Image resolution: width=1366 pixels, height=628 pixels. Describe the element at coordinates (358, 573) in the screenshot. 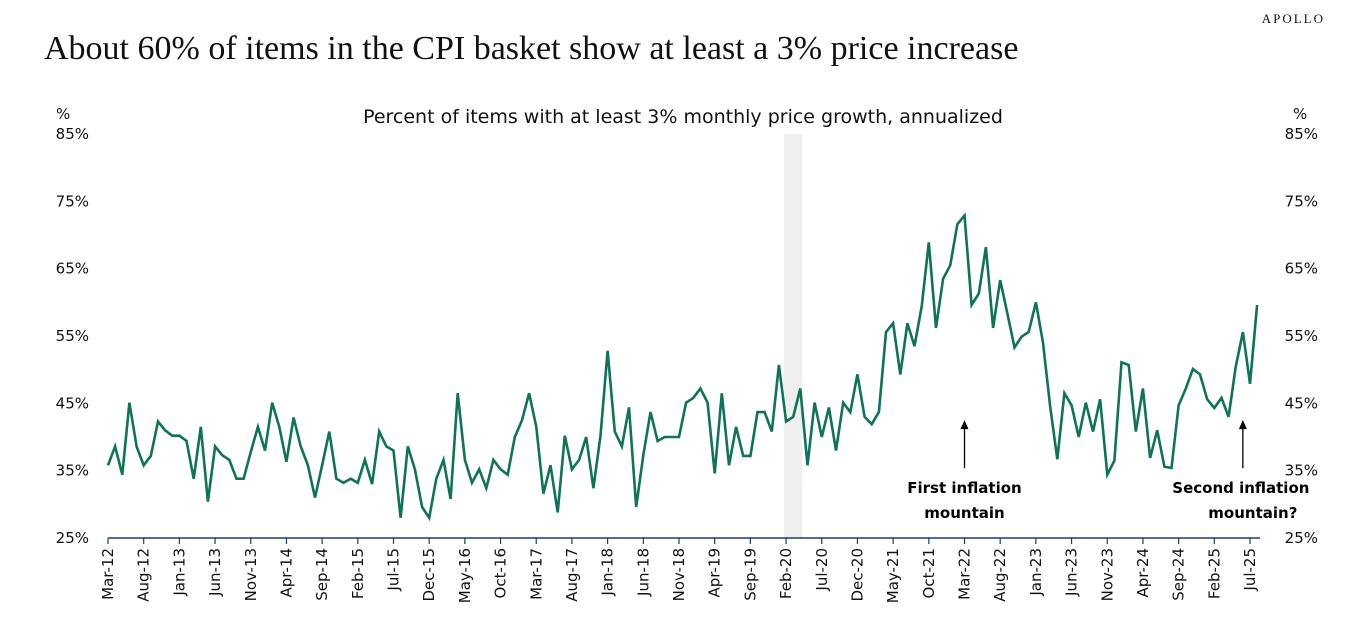

I see `x-tick-label: Feb-15` at that location.